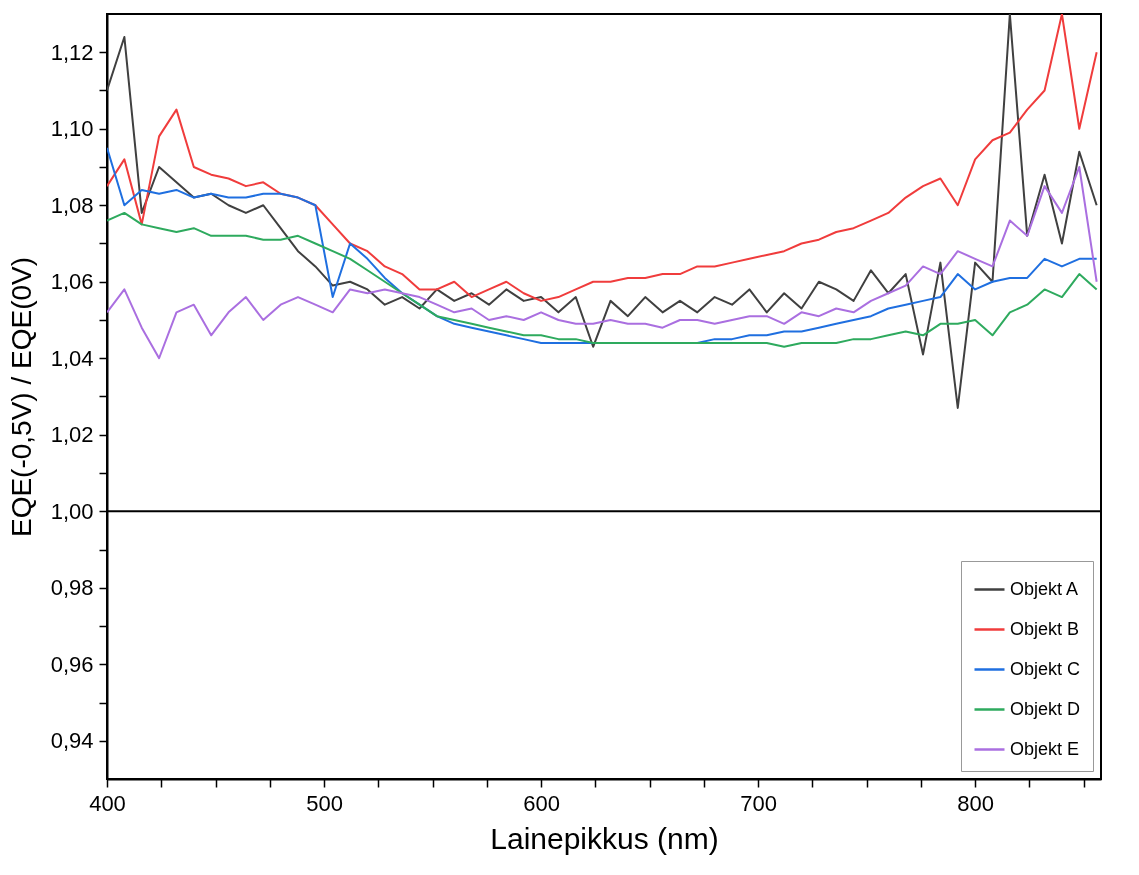 Image resolution: width=1139 pixels, height=875 pixels. What do you see at coordinates (72, 741) in the screenshot?
I see `y-tick-label: 0,94` at bounding box center [72, 741].